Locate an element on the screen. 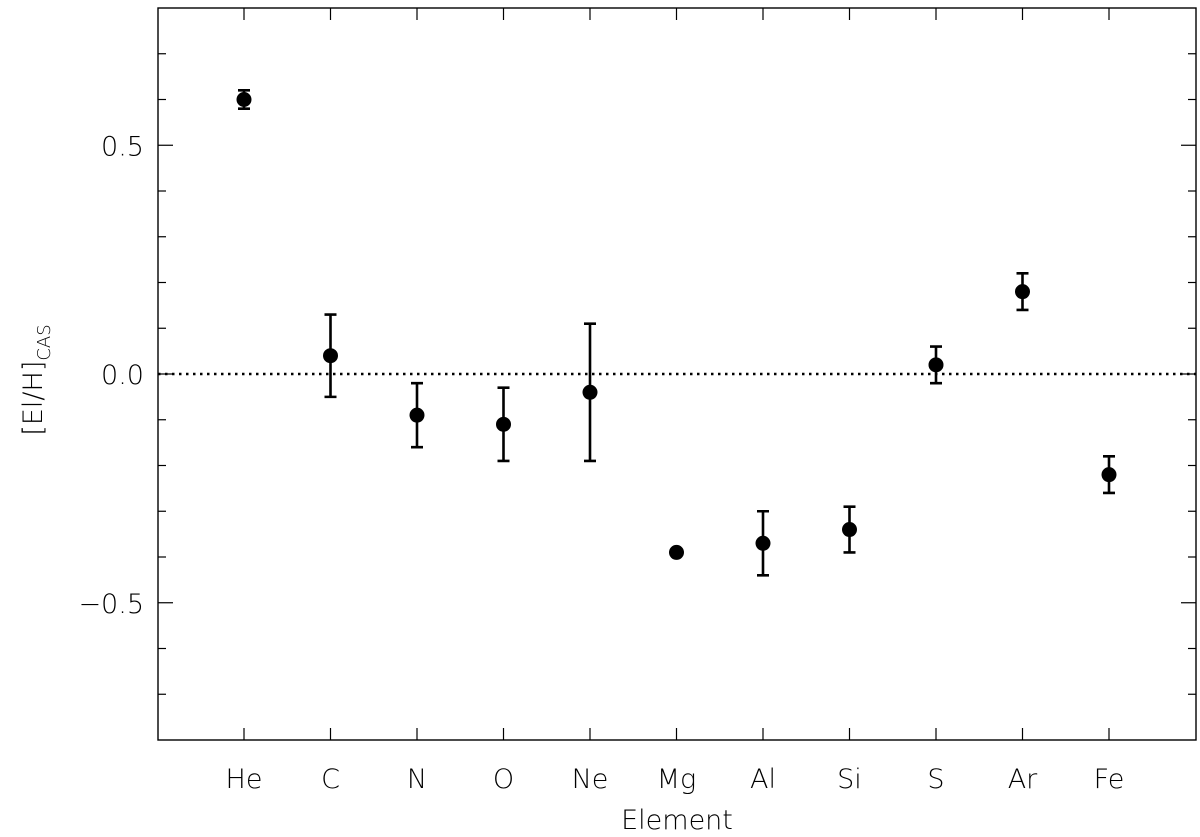 The height and width of the screenshot is (837, 1200). y-tick-label: −0.5 is located at coordinates (111, 604).